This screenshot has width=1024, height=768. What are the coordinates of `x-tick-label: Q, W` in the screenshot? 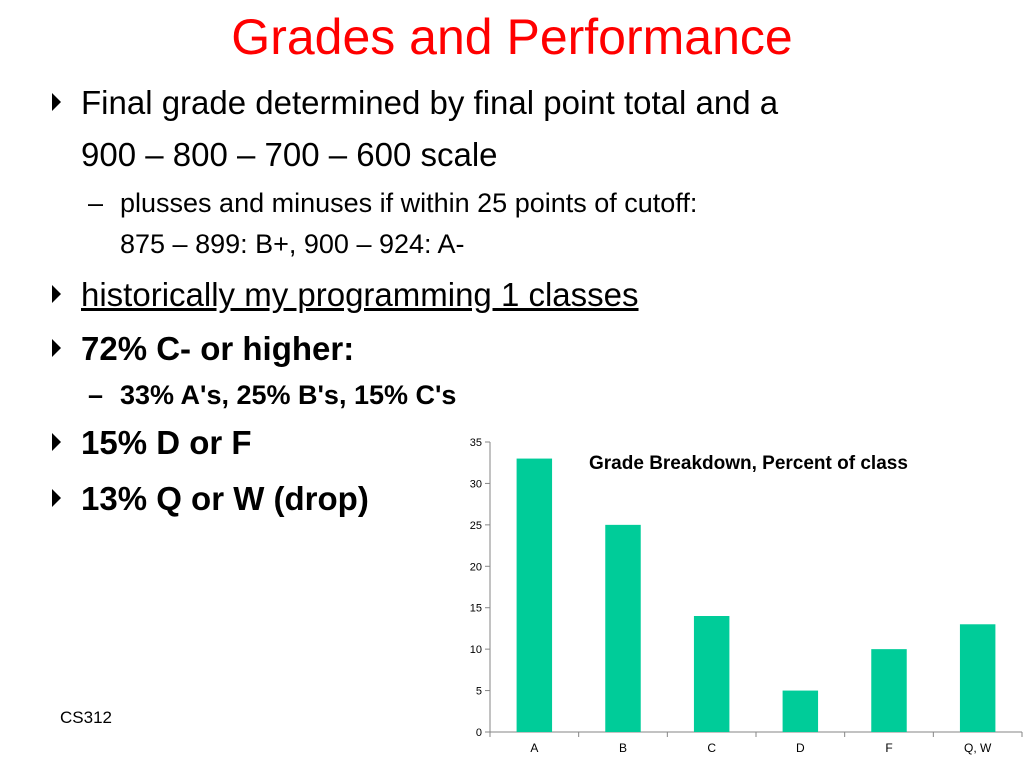 It's located at (978, 748).